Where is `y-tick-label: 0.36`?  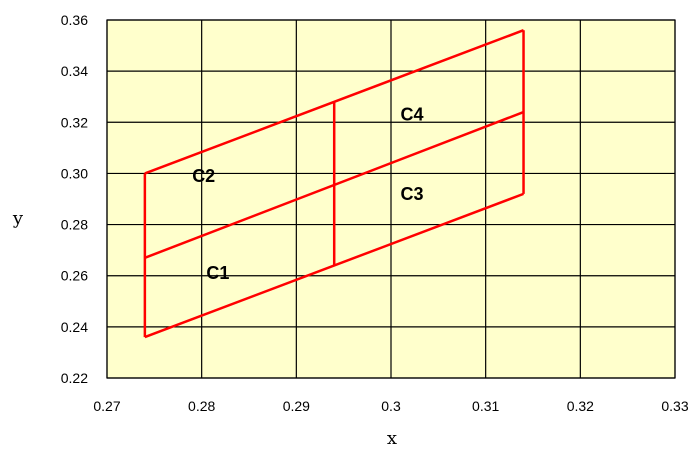 y-tick-label: 0.36 is located at coordinates (74, 20).